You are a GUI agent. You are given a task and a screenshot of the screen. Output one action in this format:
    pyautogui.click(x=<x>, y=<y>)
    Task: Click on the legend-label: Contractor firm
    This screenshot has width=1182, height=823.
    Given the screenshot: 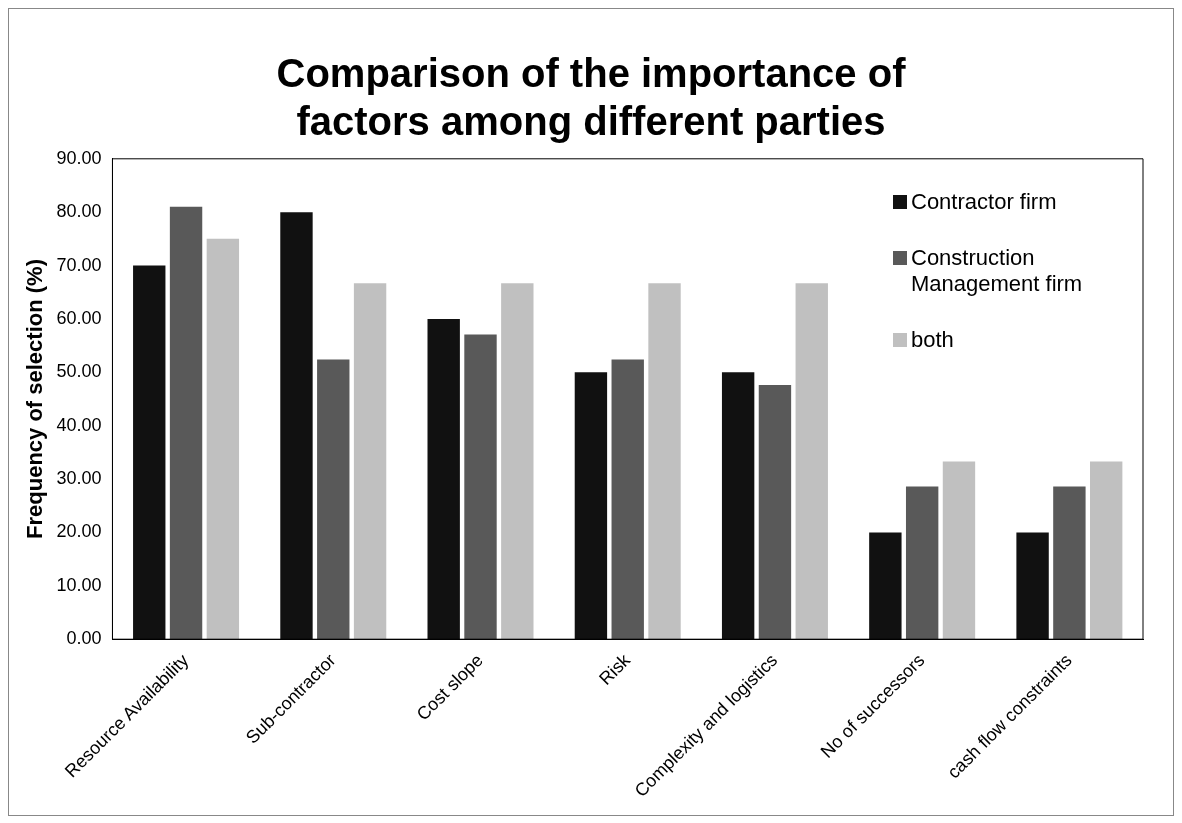 What is the action you would take?
    pyautogui.click(x=984, y=201)
    